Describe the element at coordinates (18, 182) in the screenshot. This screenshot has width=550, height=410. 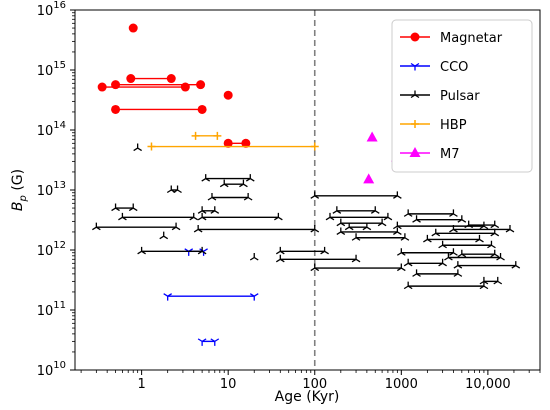
I see `y-axis-label-unit: (G)` at that location.